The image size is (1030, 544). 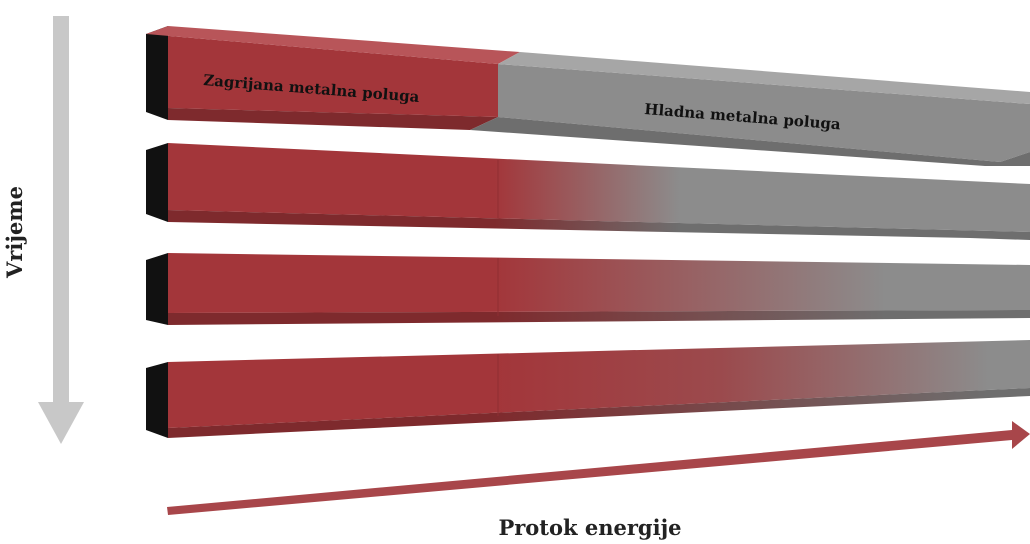 What do you see at coordinates (589, 527) in the screenshot?
I see `energy-axis-label: Protok energije` at bounding box center [589, 527].